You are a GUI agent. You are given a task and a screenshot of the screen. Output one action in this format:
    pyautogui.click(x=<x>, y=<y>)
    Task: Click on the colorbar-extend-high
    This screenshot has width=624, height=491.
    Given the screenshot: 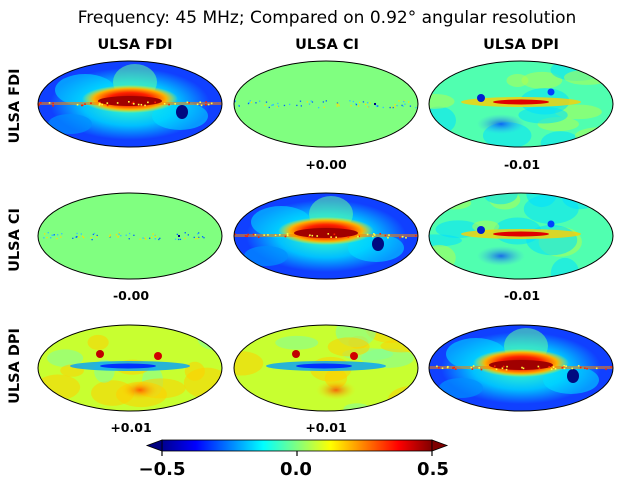 What is the action you would take?
    pyautogui.click(x=440, y=445)
    